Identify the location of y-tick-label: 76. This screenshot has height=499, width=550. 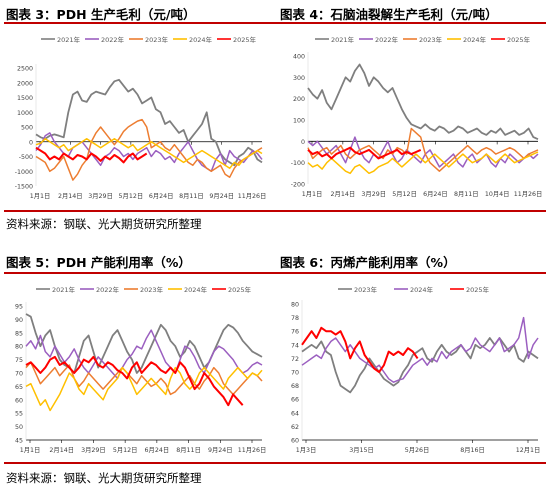
(295, 332).